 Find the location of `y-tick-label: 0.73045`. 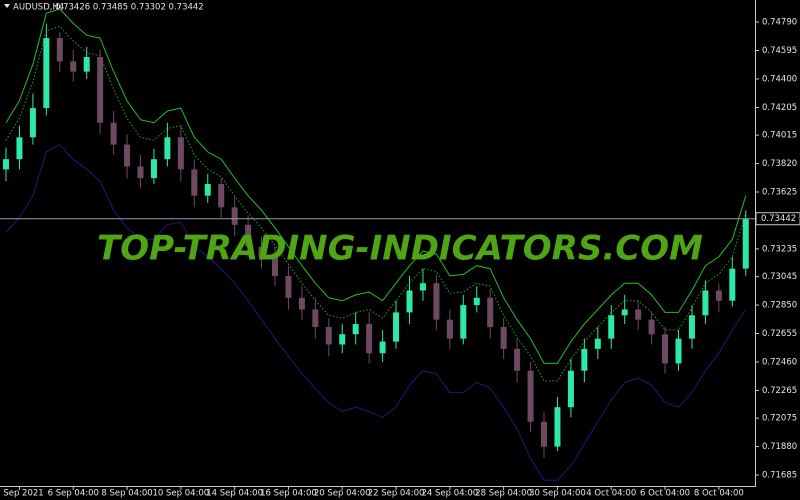

y-tick-label: 0.73045 is located at coordinates (779, 277).